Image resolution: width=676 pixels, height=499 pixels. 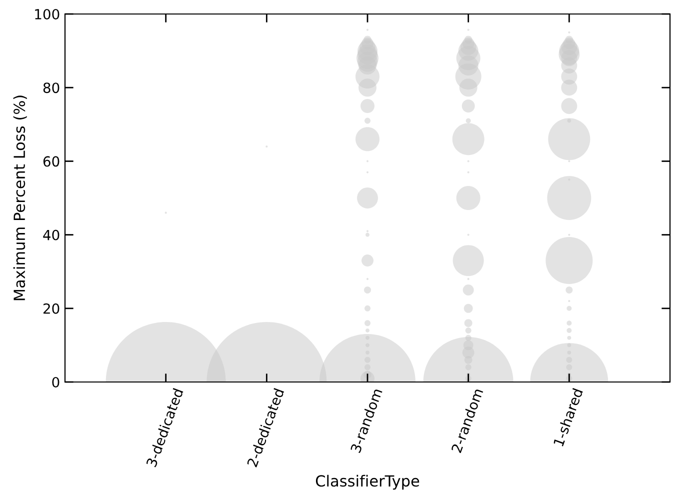 What do you see at coordinates (51, 88) in the screenshot?
I see `y-tick-label: 80` at bounding box center [51, 88].